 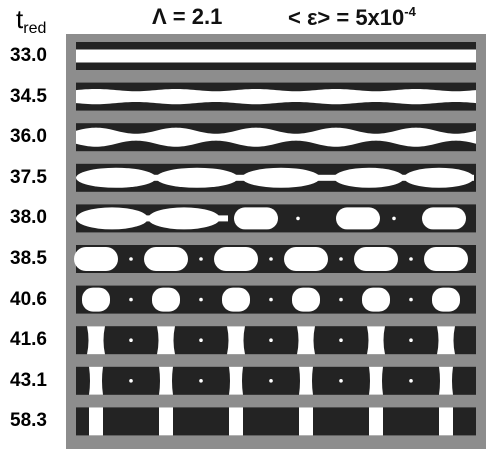 I want to click on strain-text: < ε> = 5x10, so click(x=346, y=17).